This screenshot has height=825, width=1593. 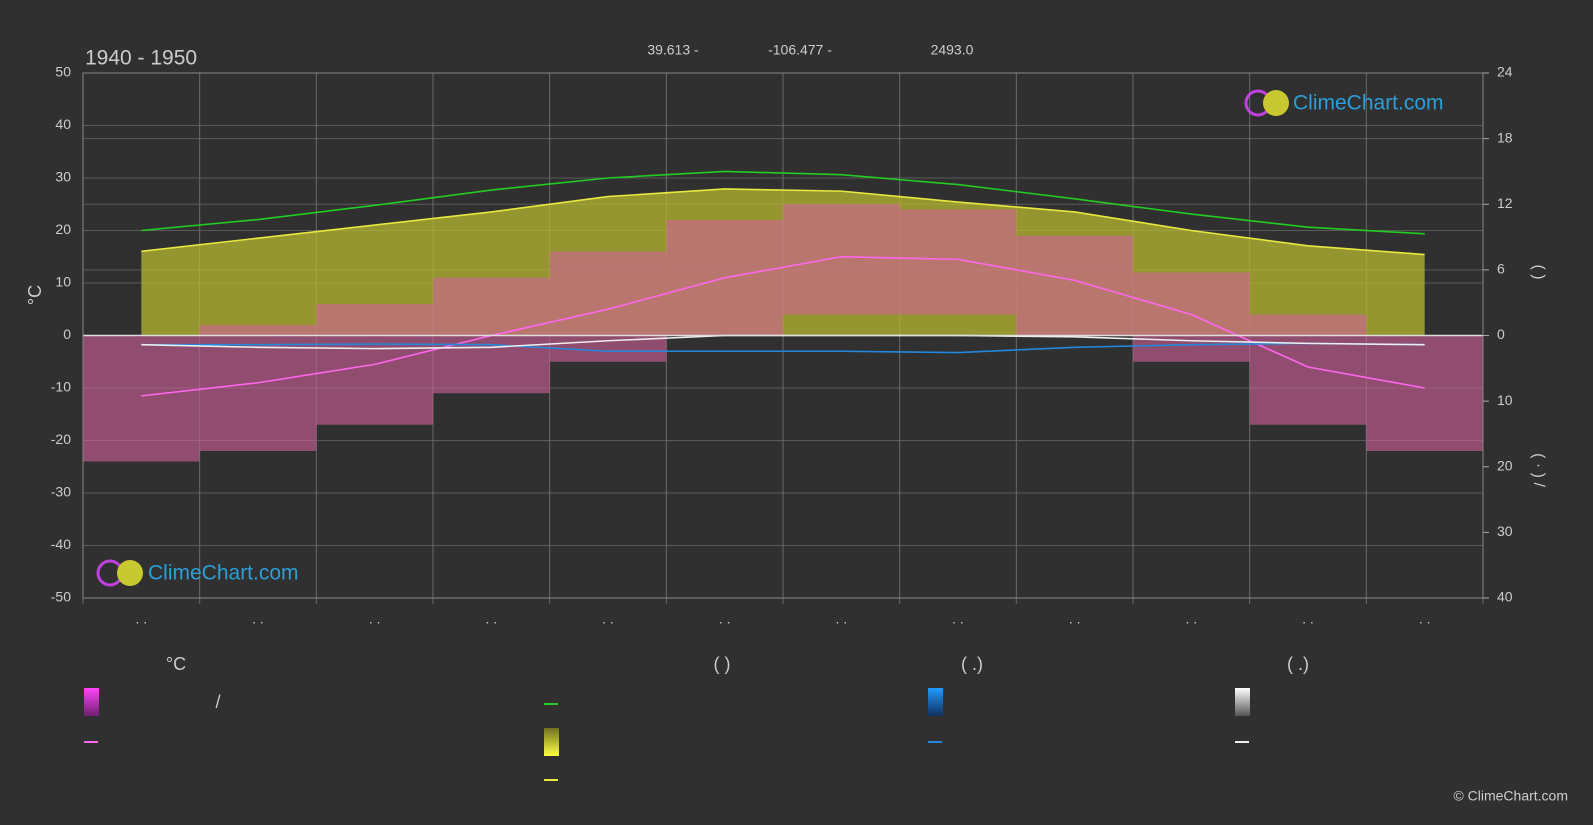 What do you see at coordinates (35, 295) in the screenshot?
I see `y-axis-label: °C` at bounding box center [35, 295].